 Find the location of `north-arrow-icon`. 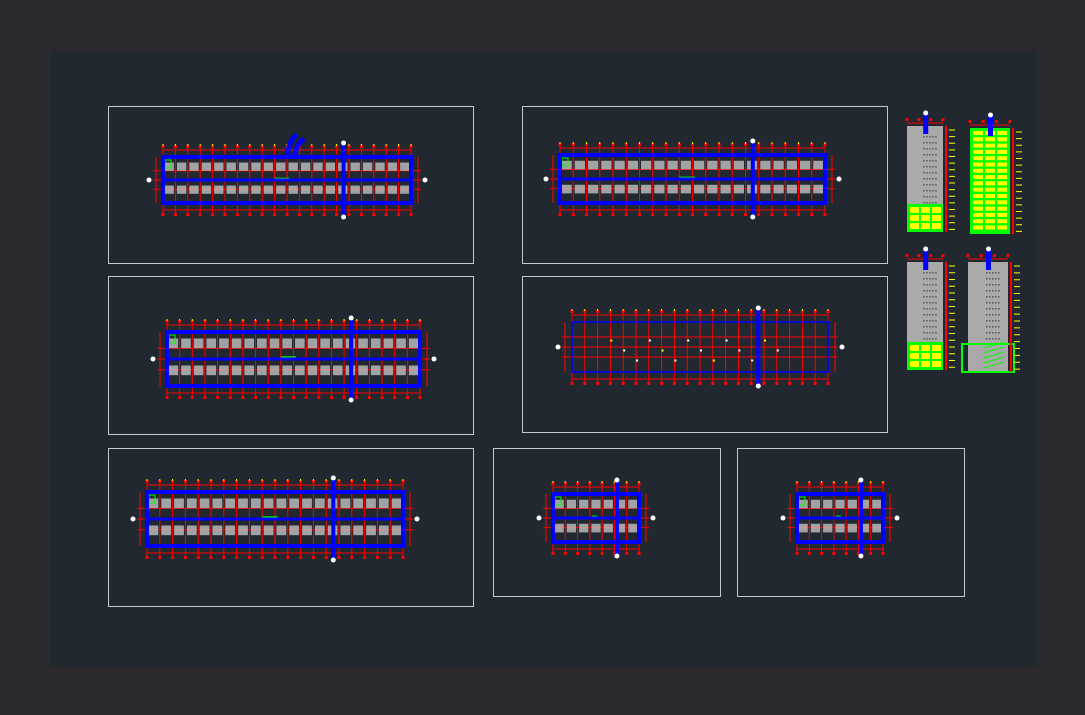

north-arrow-icon is located at coordinates (351, 318).